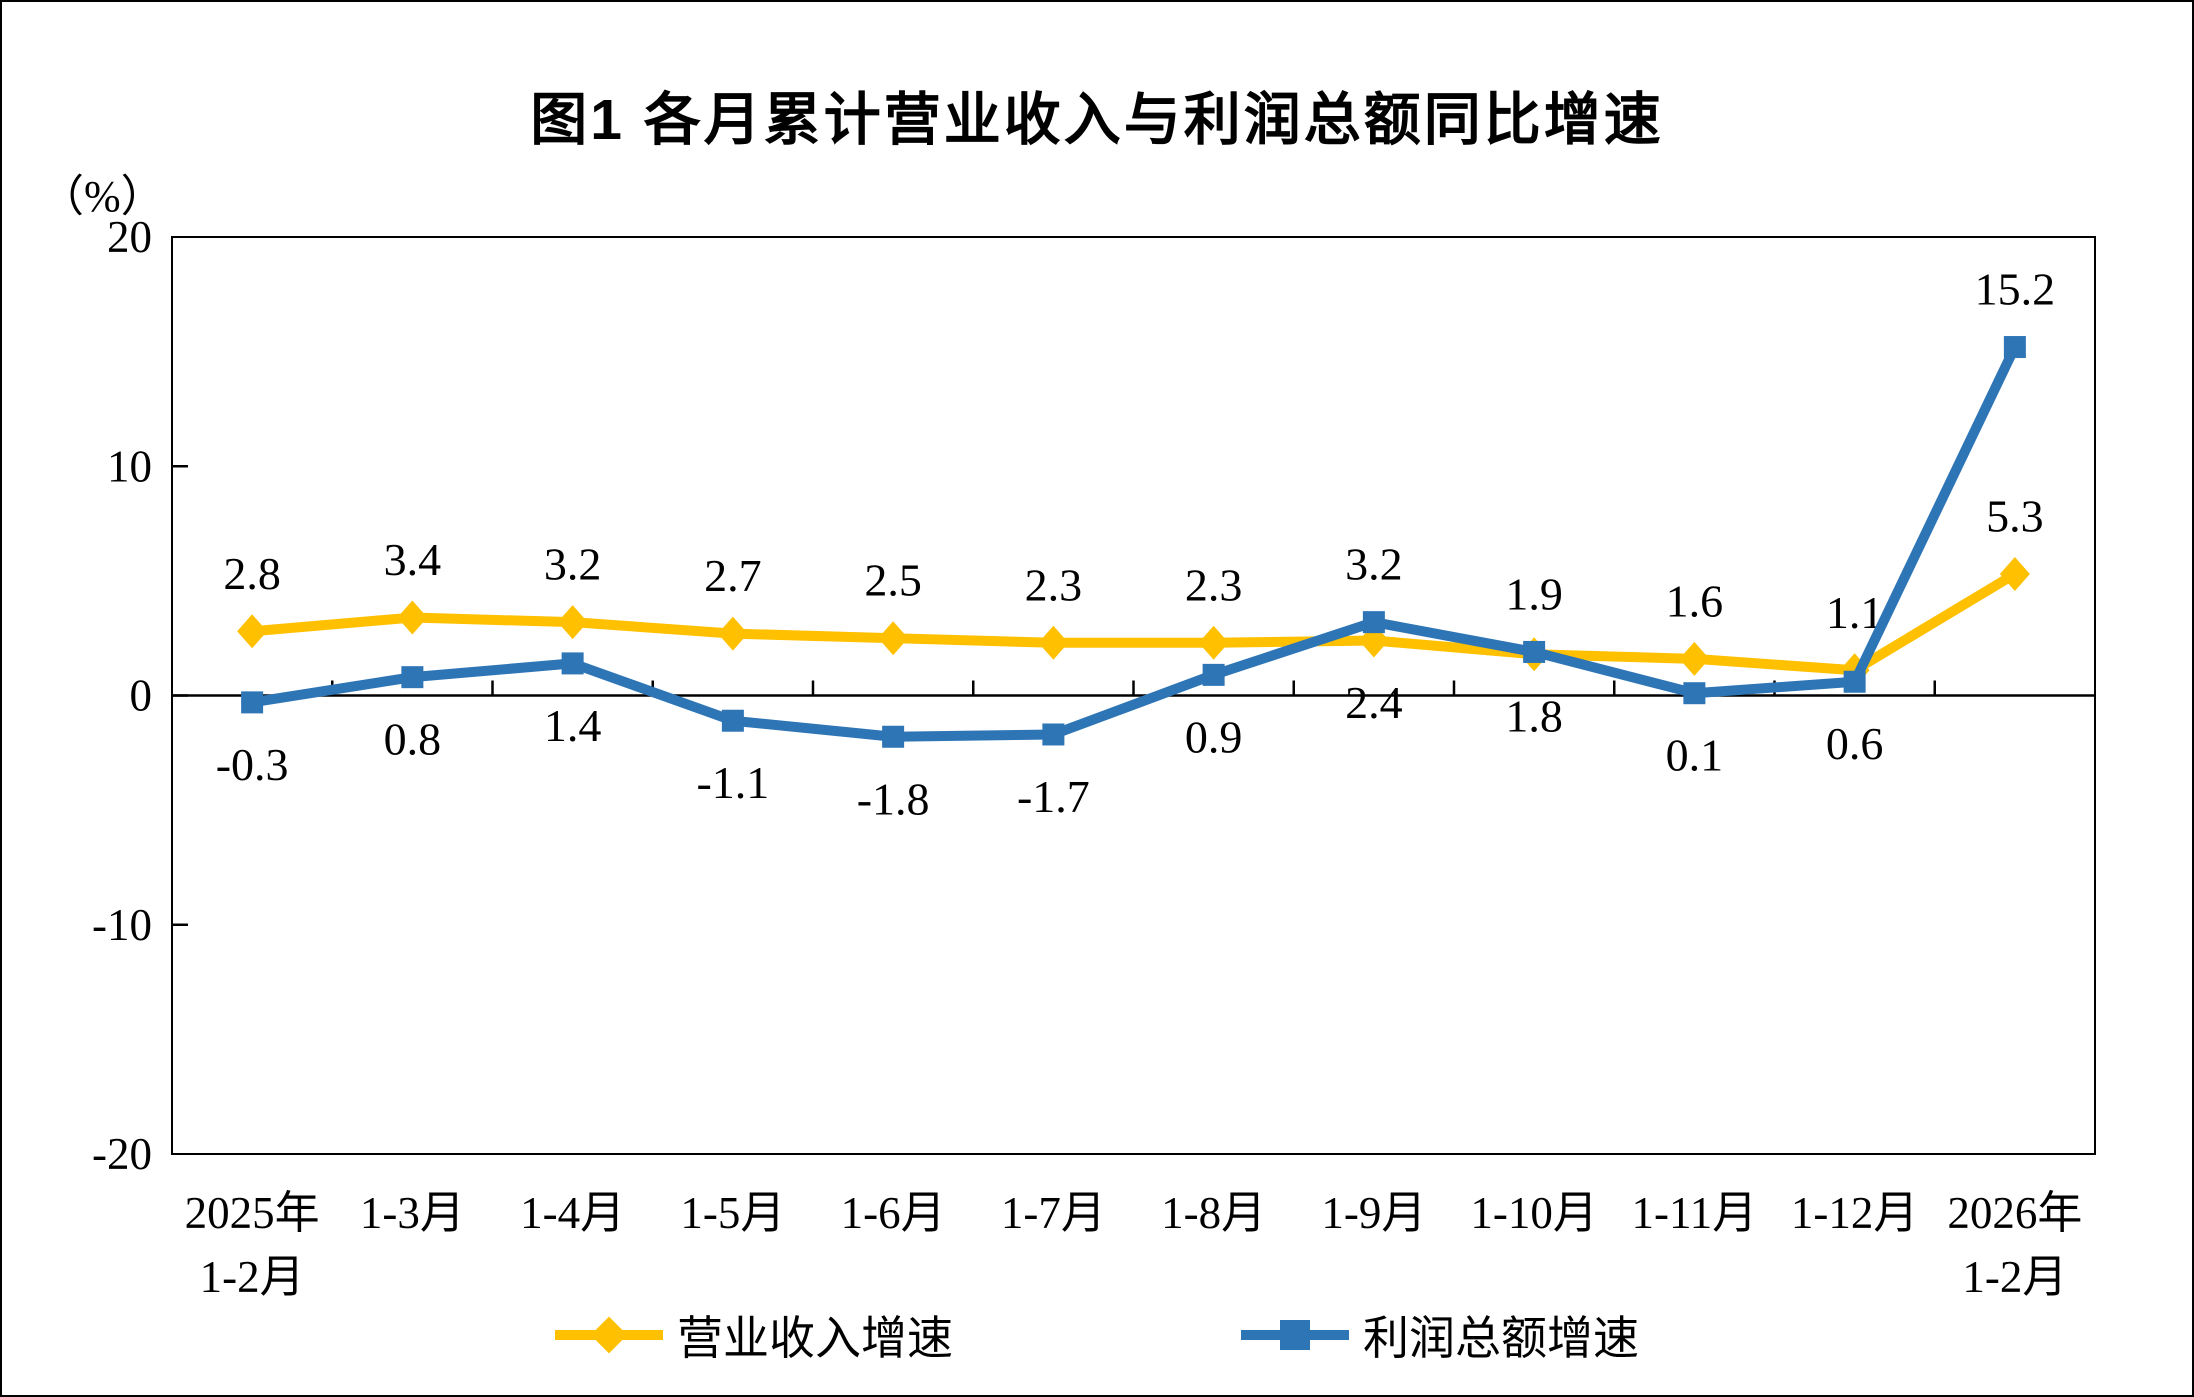 The width and height of the screenshot is (2194, 1397). Describe the element at coordinates (1695, 755) in the screenshot. I see `profit-data-label: 0.1` at that location.